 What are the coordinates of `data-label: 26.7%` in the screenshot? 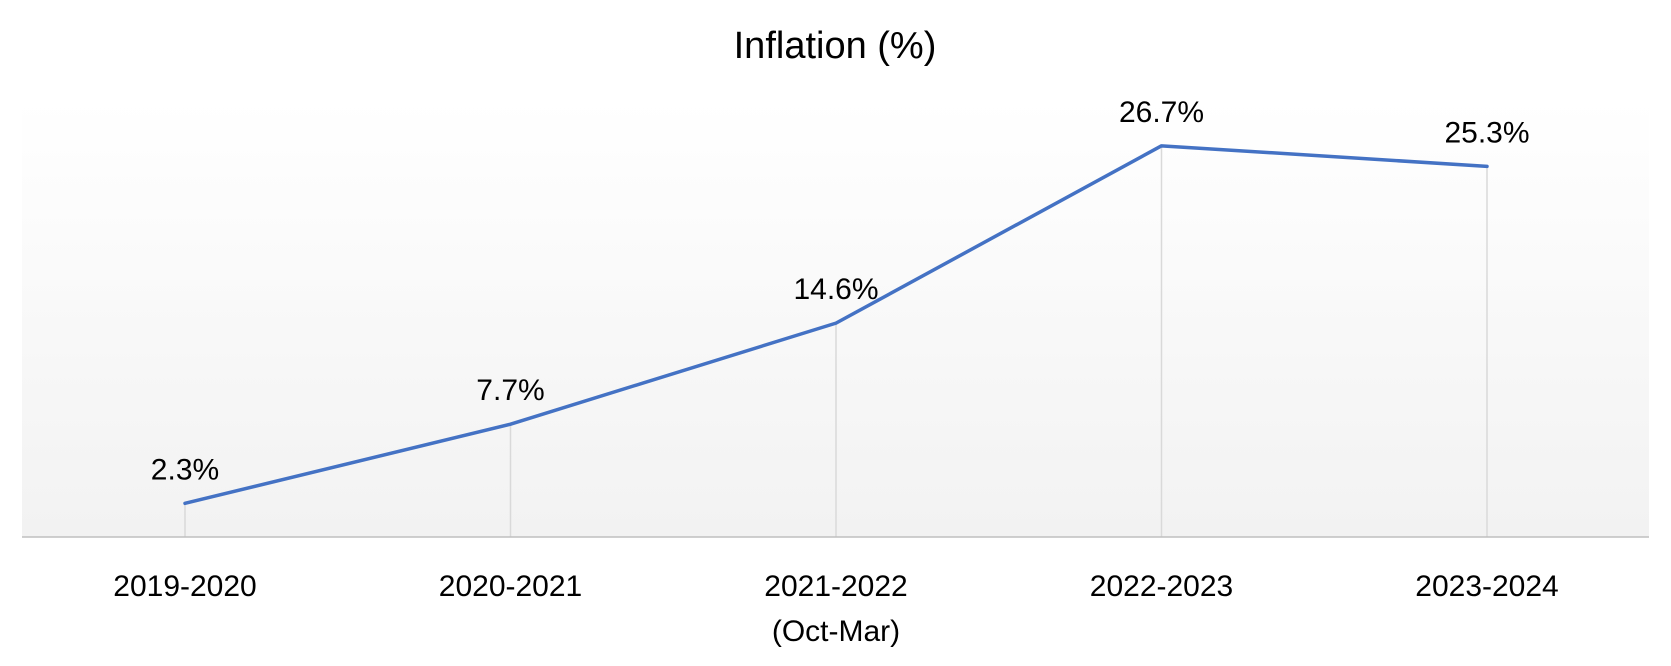 It's located at (1161, 112).